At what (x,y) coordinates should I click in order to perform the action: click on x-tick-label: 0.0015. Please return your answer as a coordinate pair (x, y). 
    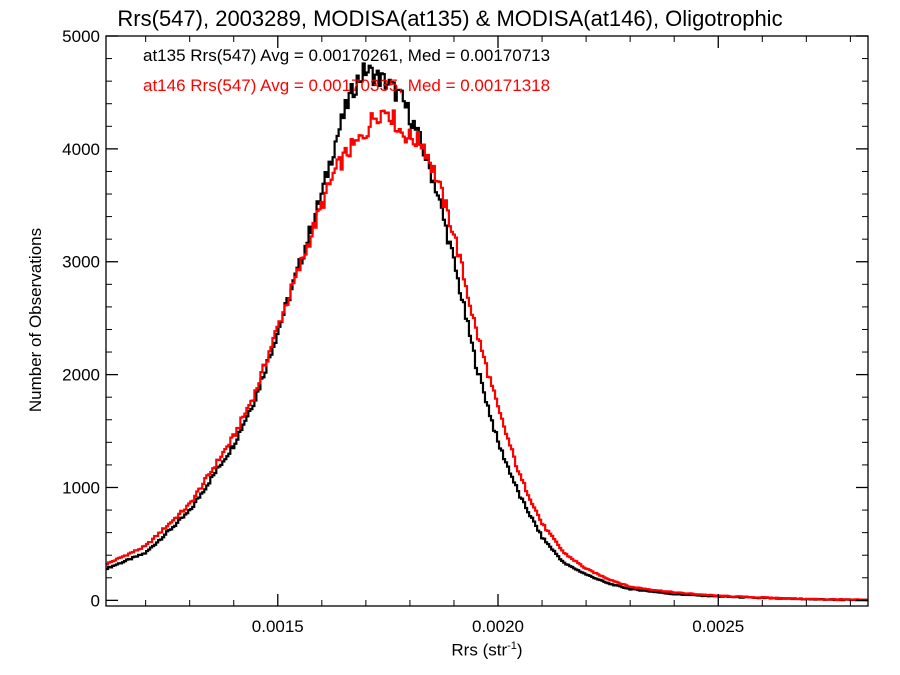
    Looking at the image, I should click on (278, 626).